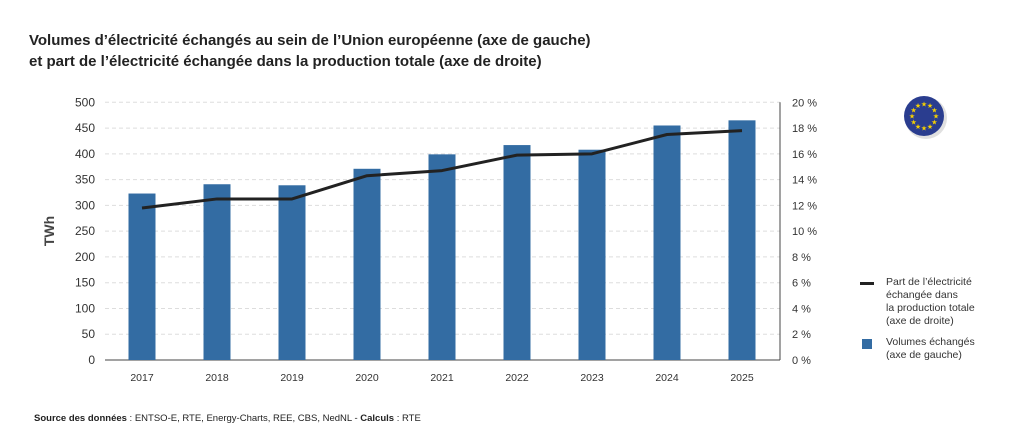  Describe the element at coordinates (89, 334) in the screenshot. I see `y-tick-label: 50` at that location.